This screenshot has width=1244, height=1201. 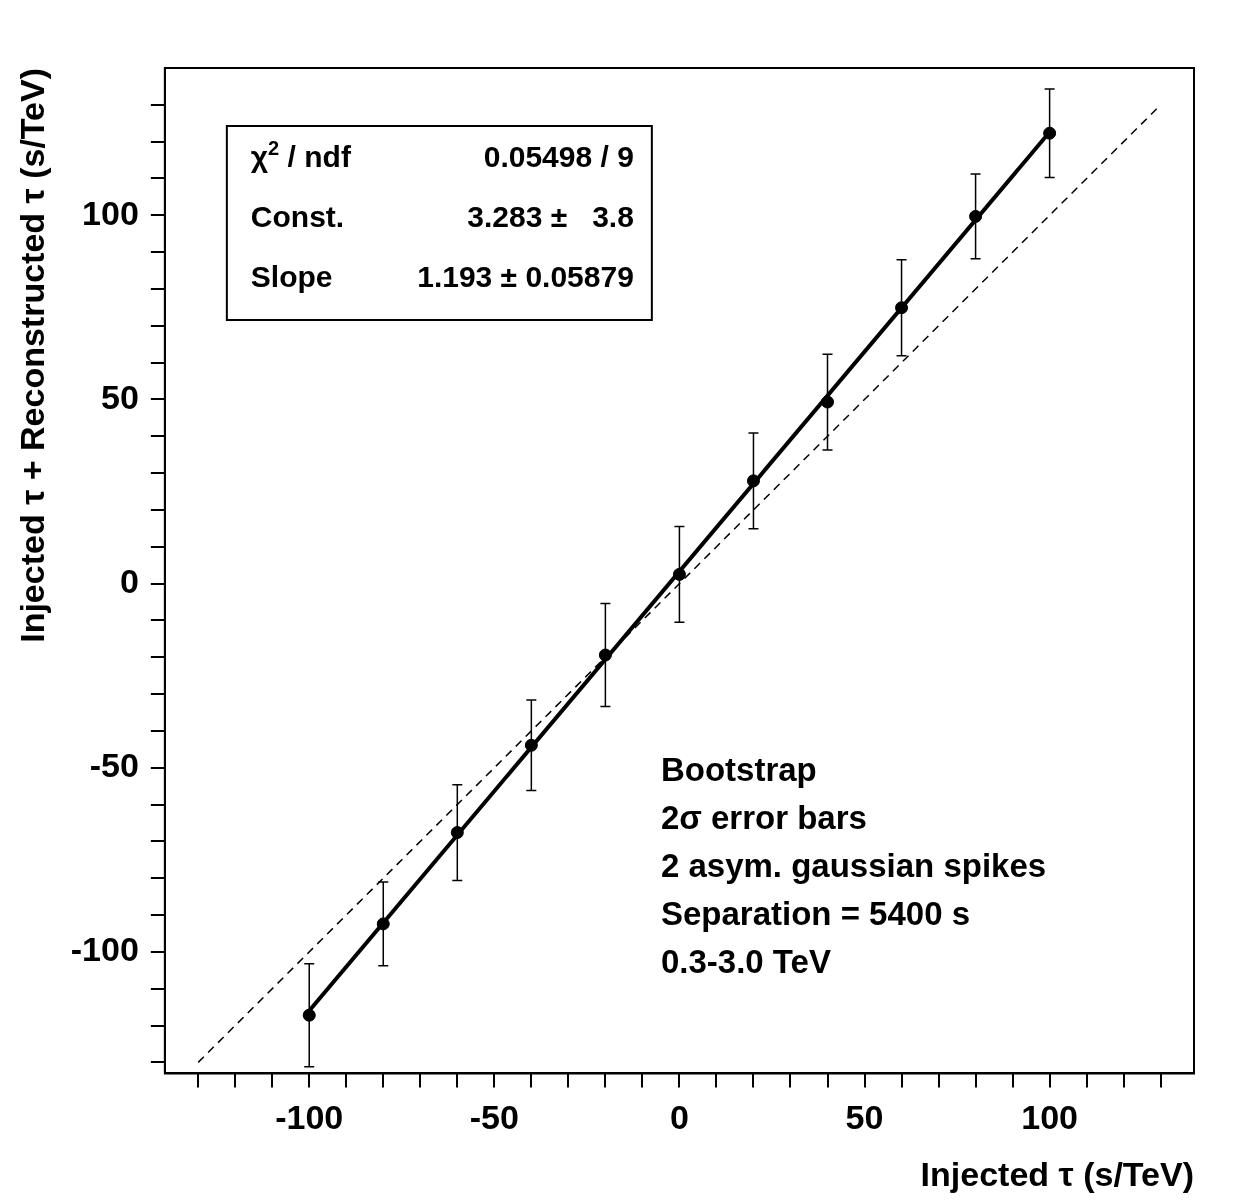 I want to click on y-tick-label: 0, so click(x=129, y=580).